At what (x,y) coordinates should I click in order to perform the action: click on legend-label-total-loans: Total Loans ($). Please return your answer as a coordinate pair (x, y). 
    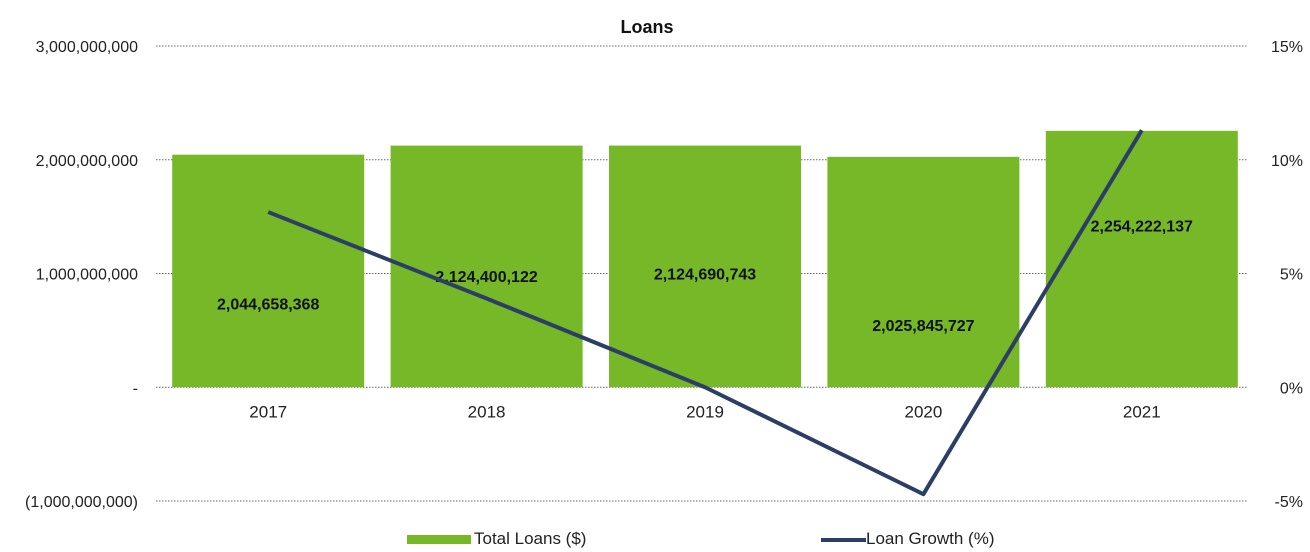
    Looking at the image, I should click on (530, 538).